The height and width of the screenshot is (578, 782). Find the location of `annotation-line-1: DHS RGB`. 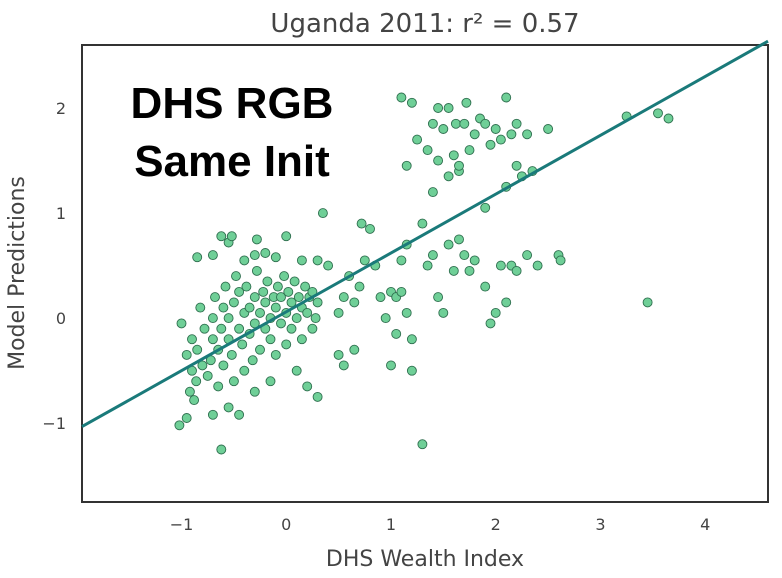

annotation-line-1: DHS RGB is located at coordinates (232, 103).